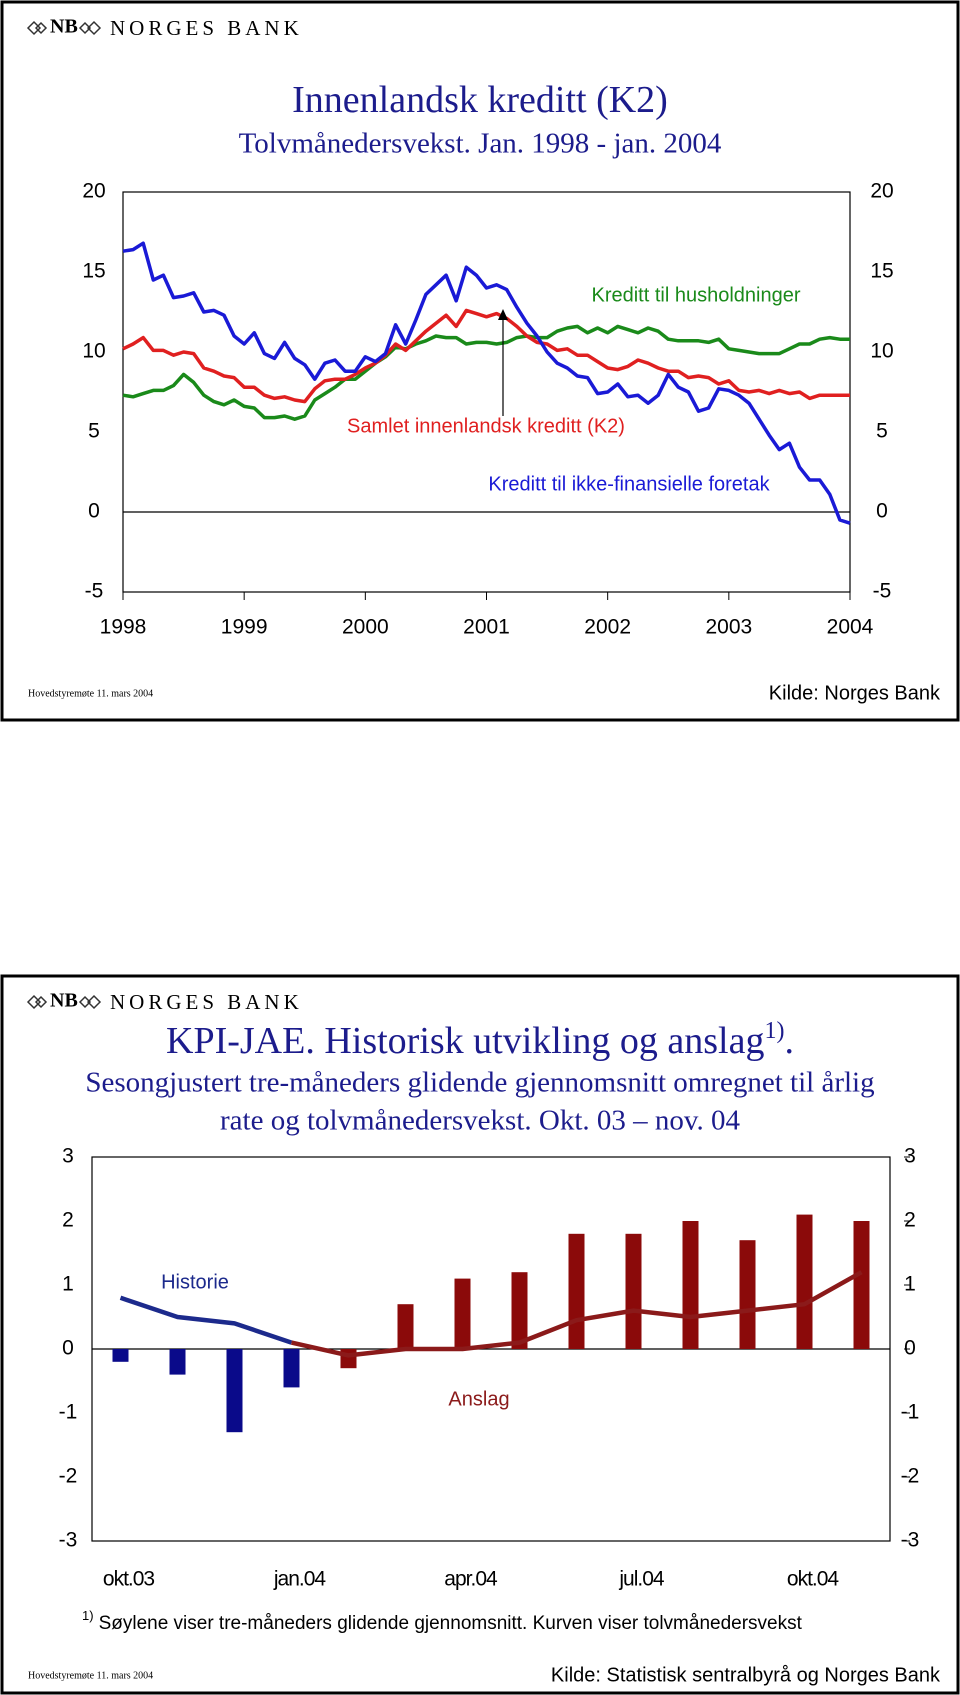 This screenshot has height=1695, width=960. I want to click on y2-tick-label: -1, so click(910, 1412).